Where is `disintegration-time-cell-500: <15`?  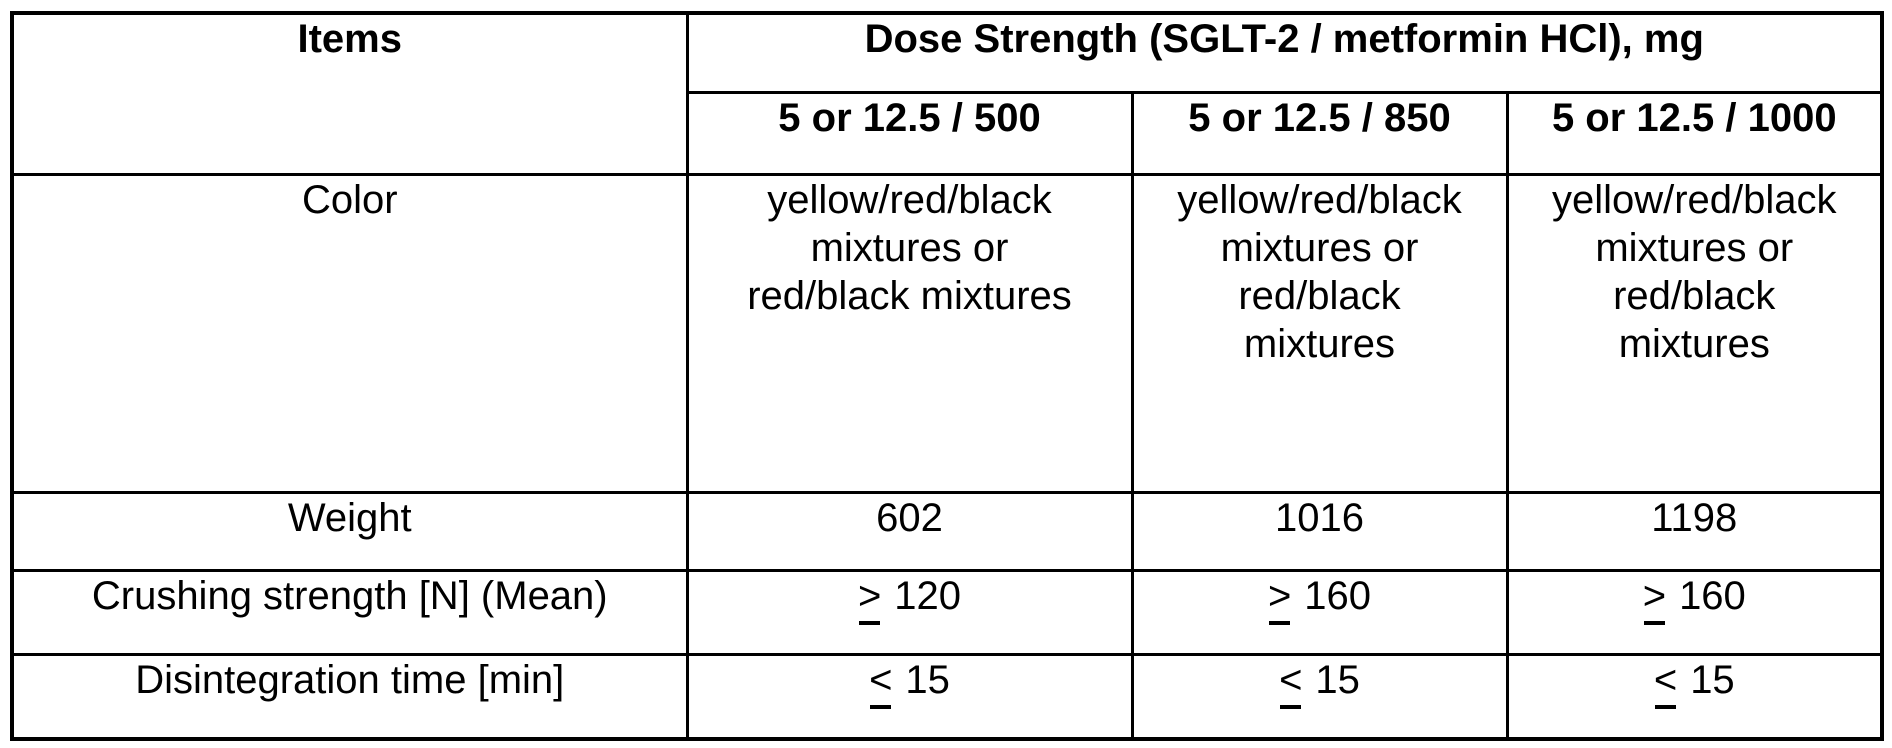 disintegration-time-cell-500: <15 is located at coordinates (909, 696).